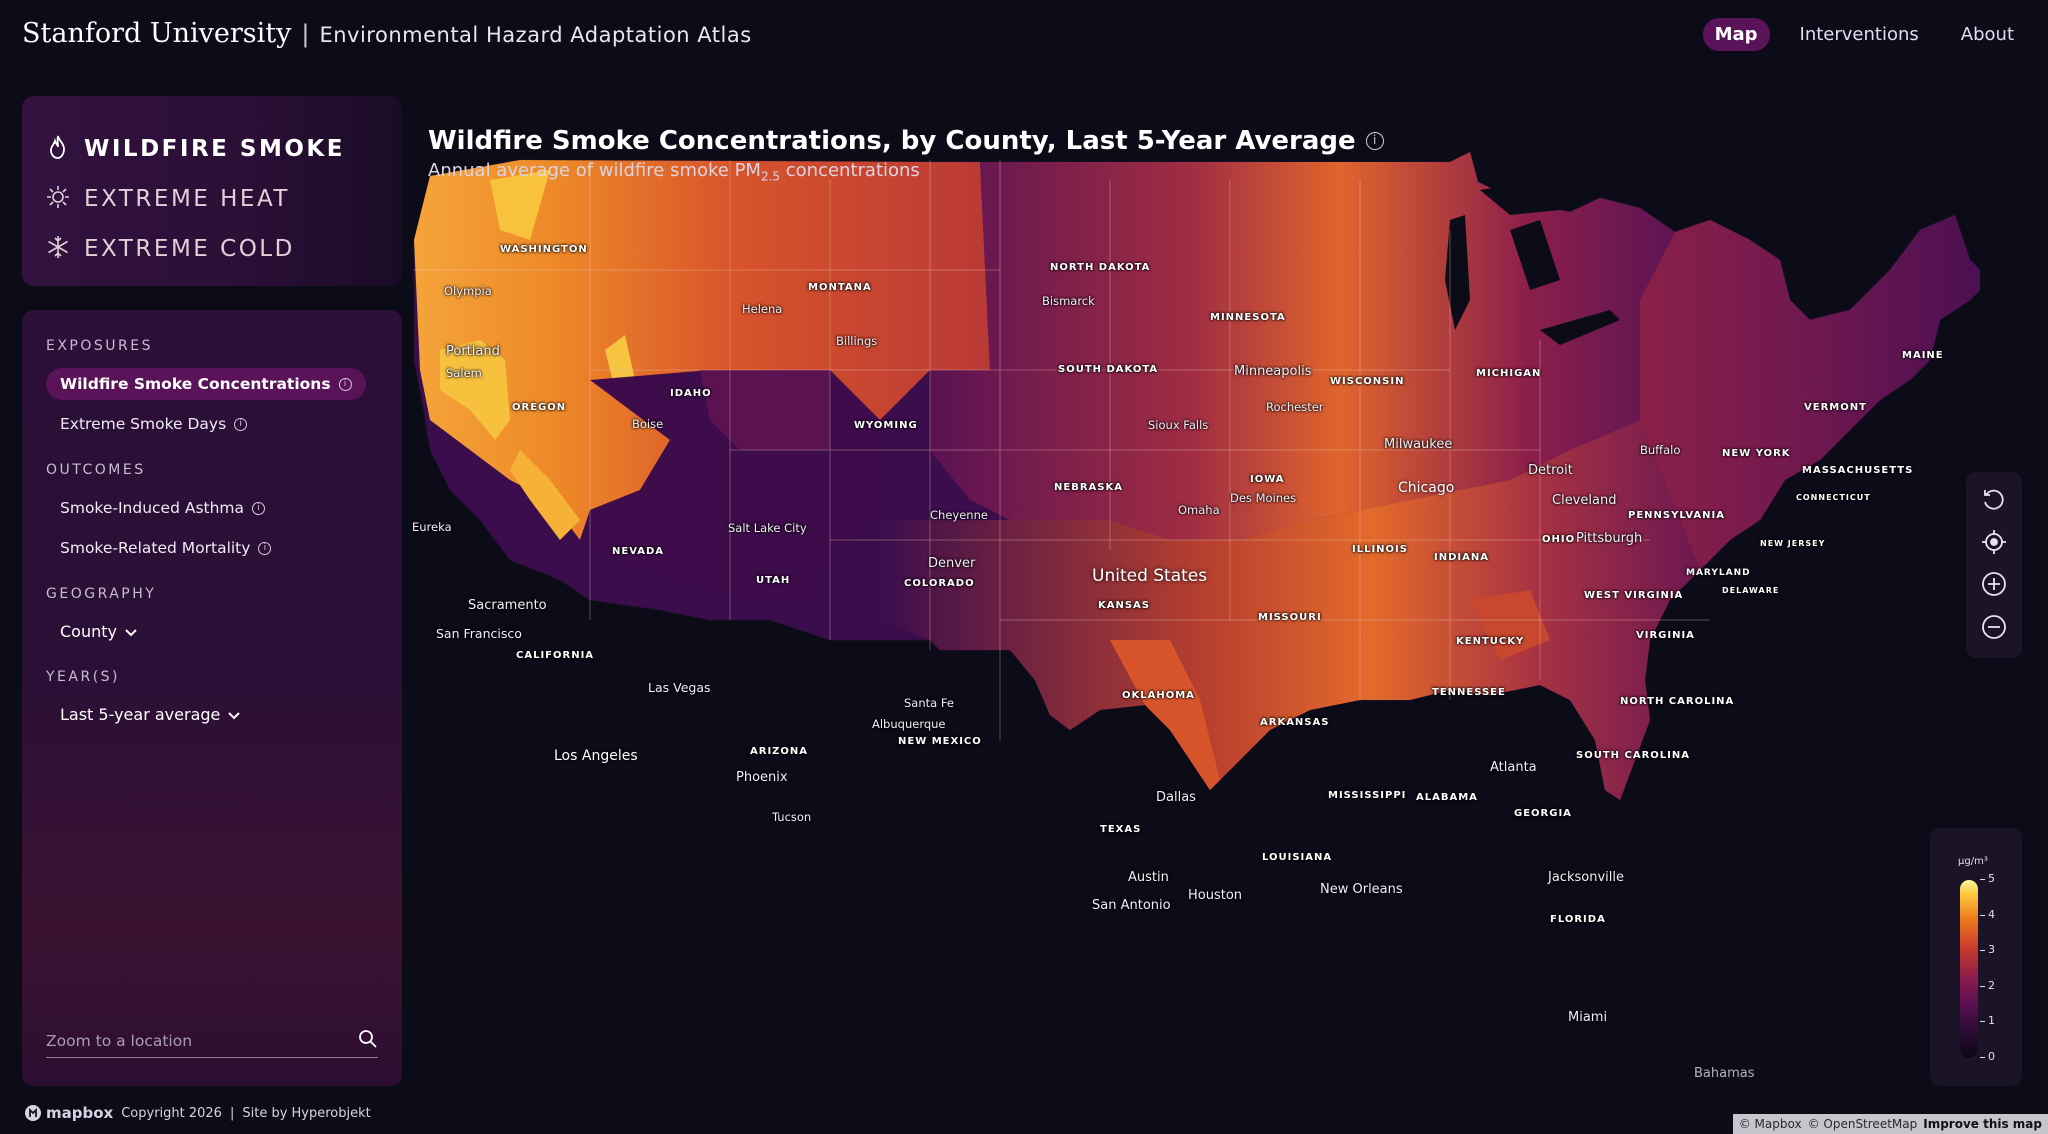 This screenshot has height=1134, width=2048. I want to click on state-label: NEW JERSEY, so click(1793, 543).